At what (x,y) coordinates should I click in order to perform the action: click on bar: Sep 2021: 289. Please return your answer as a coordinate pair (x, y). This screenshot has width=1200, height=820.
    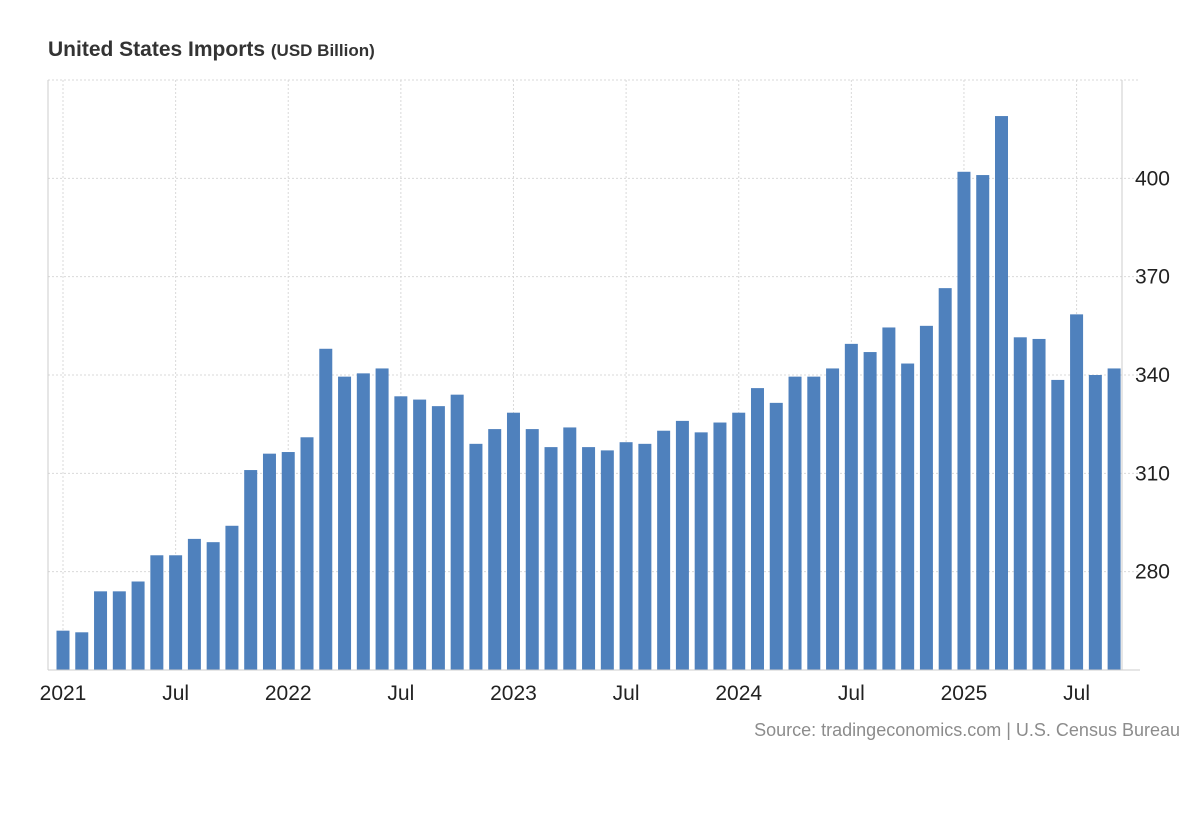
    Looking at the image, I should click on (213, 606).